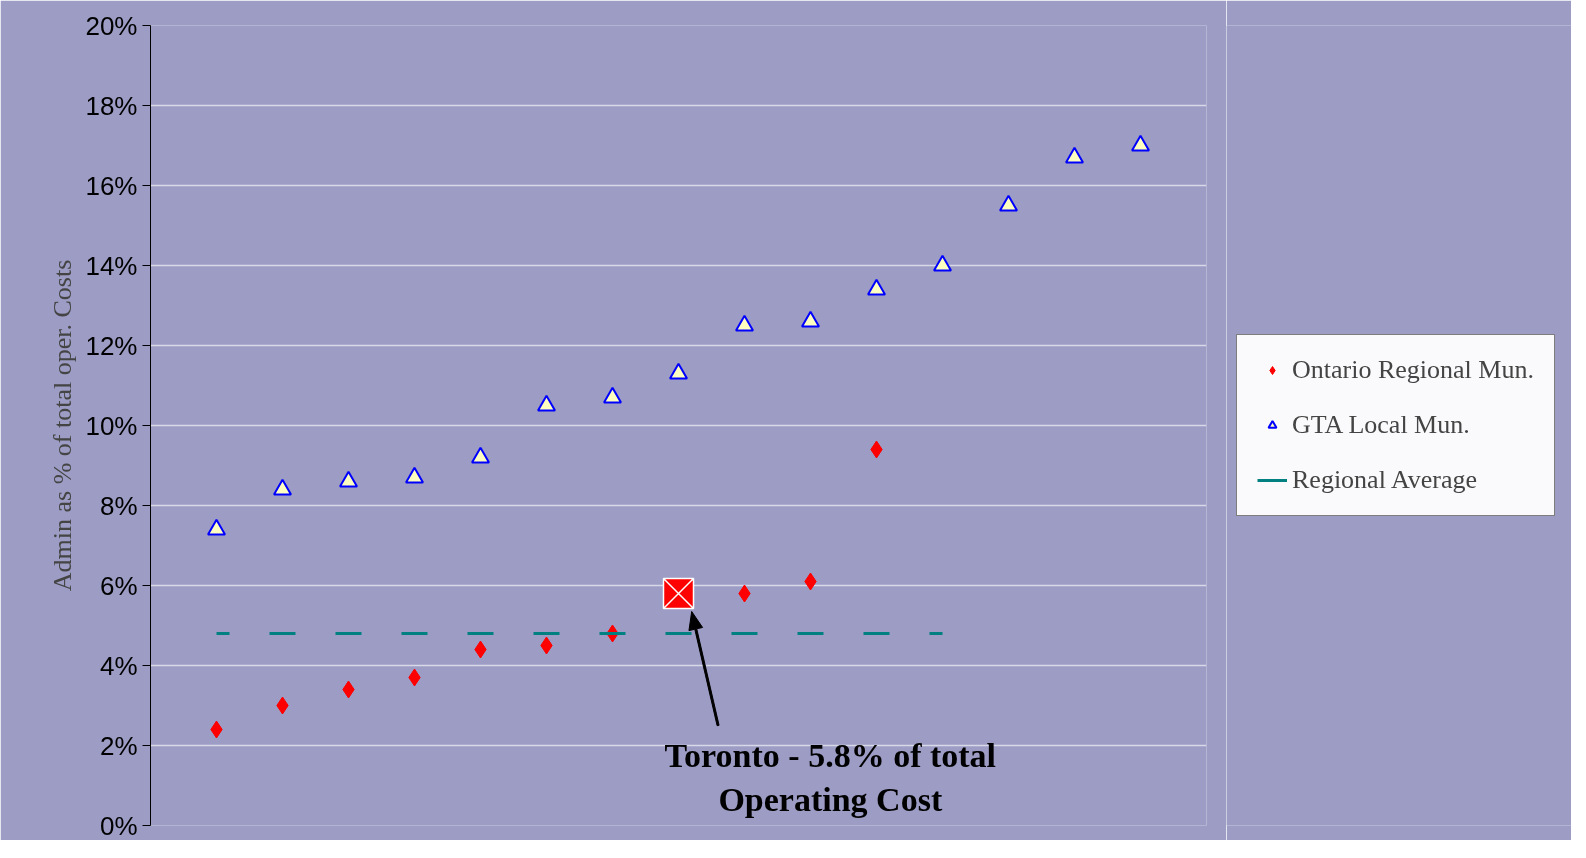 This screenshot has height=858, width=1586. I want to click on y-tick-label: 8%, so click(118, 505).